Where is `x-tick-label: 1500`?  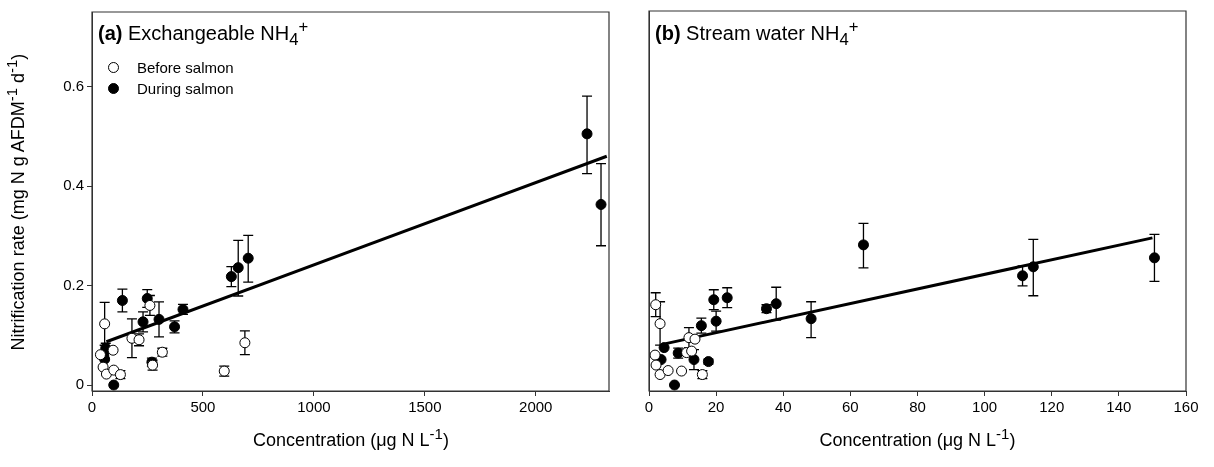
x-tick-label: 1500 is located at coordinates (425, 407).